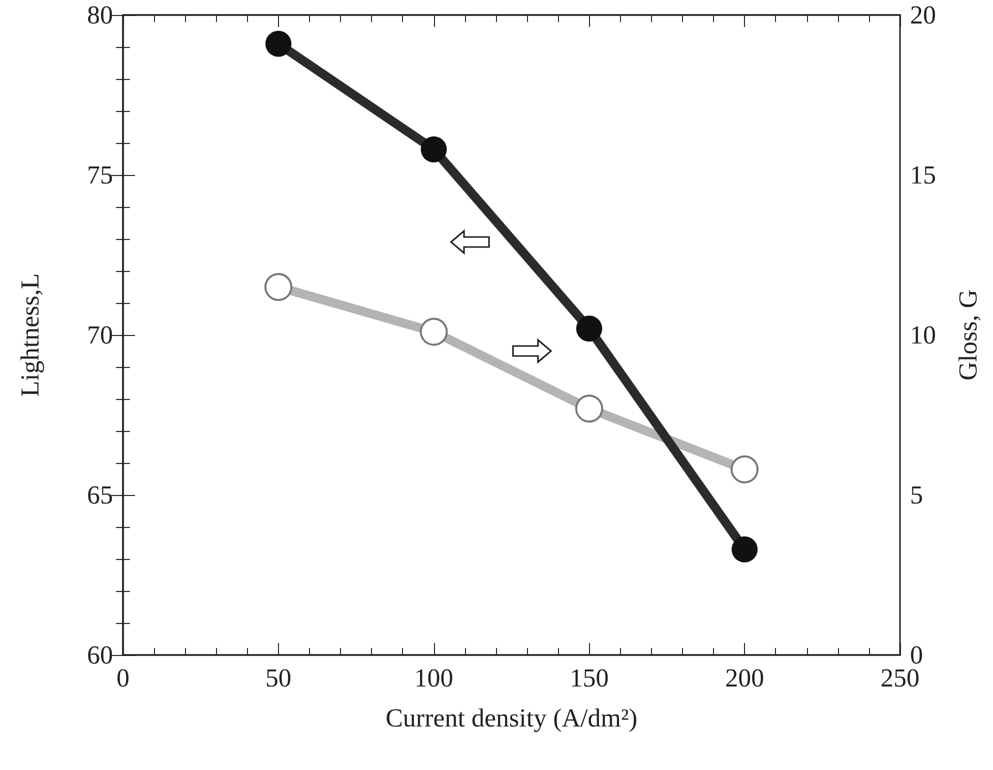  I want to click on x-tick-label: 0, so click(123, 678).